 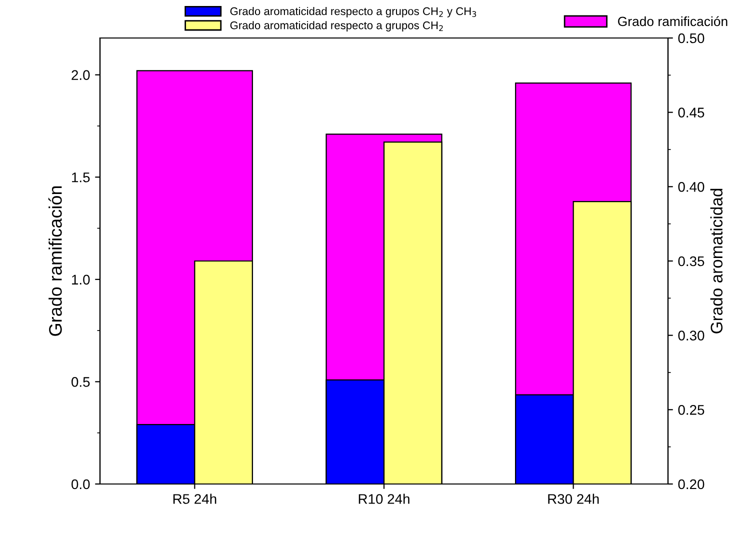 I want to click on y2-tick-label: 0.45, so click(x=691, y=113).